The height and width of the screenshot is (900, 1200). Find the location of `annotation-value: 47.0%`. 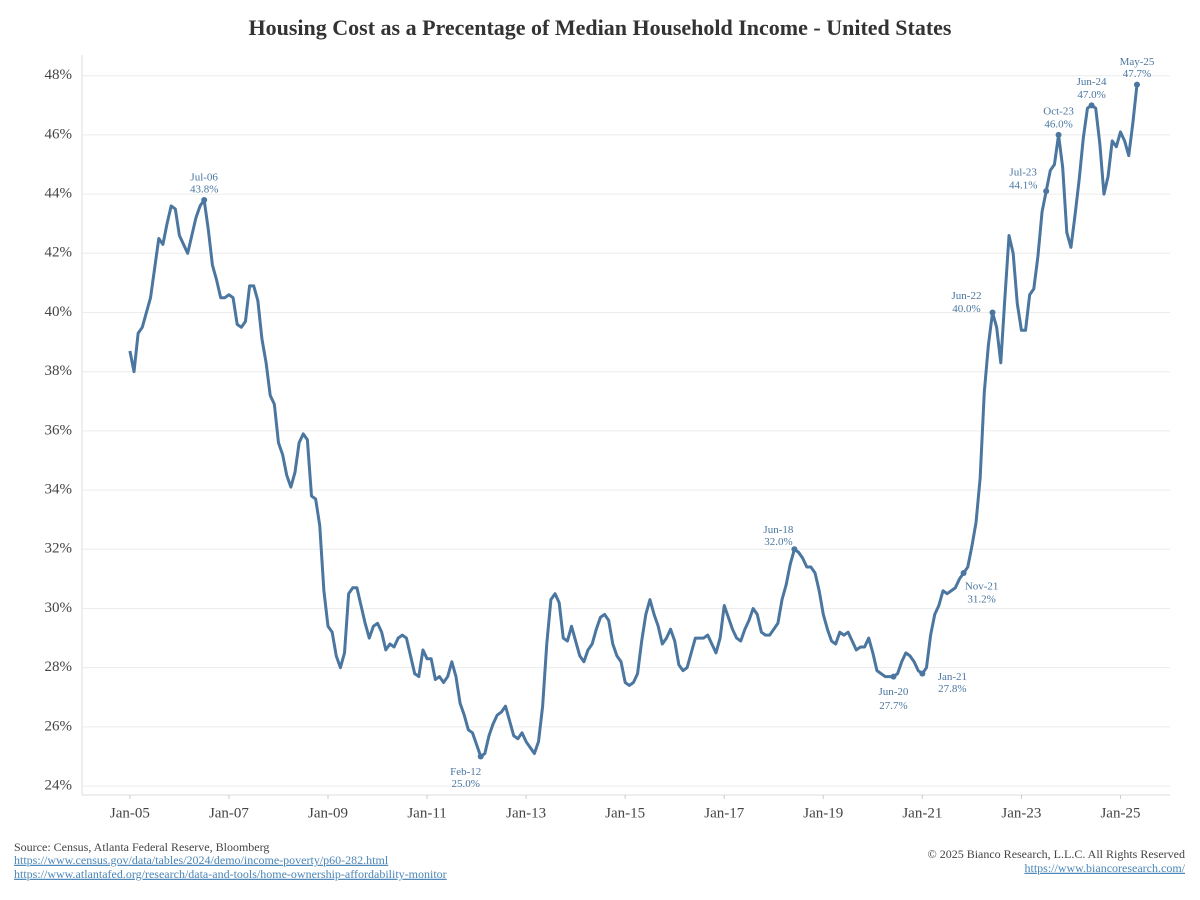

annotation-value: 47.0% is located at coordinates (1091, 95).